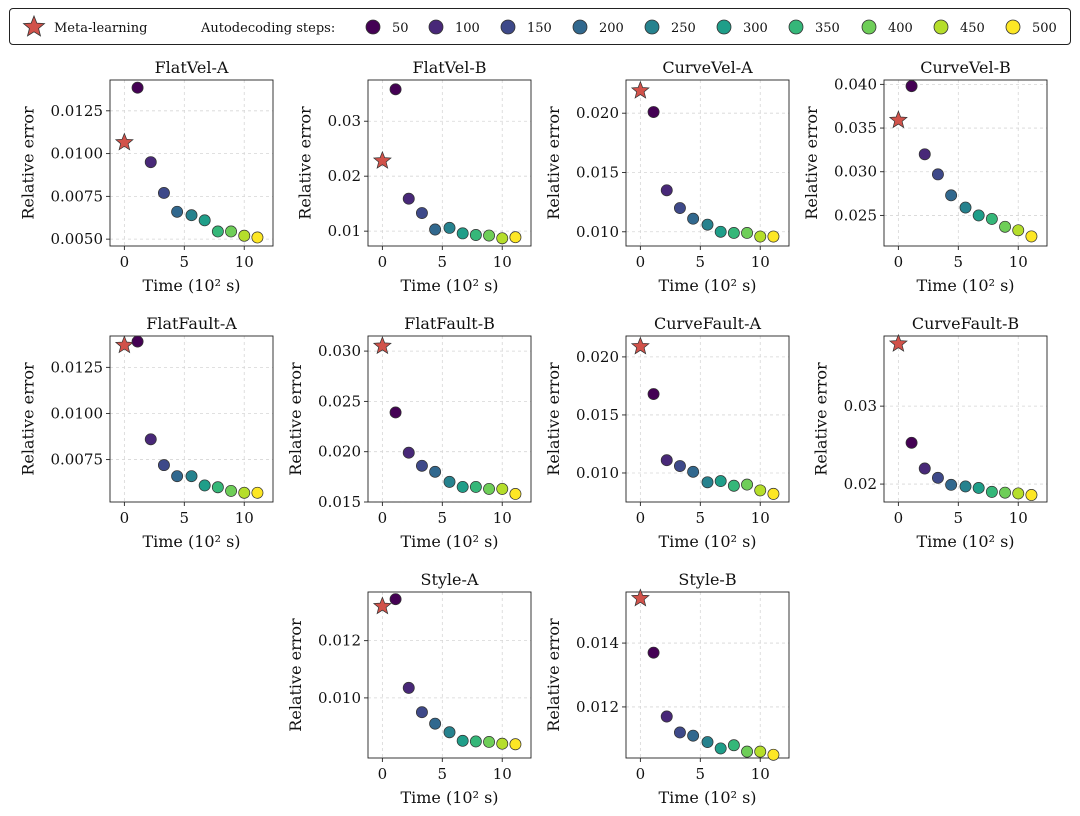  What do you see at coordinates (77, 367) in the screenshot?
I see `y-tick-label: 0.0125` at bounding box center [77, 367].